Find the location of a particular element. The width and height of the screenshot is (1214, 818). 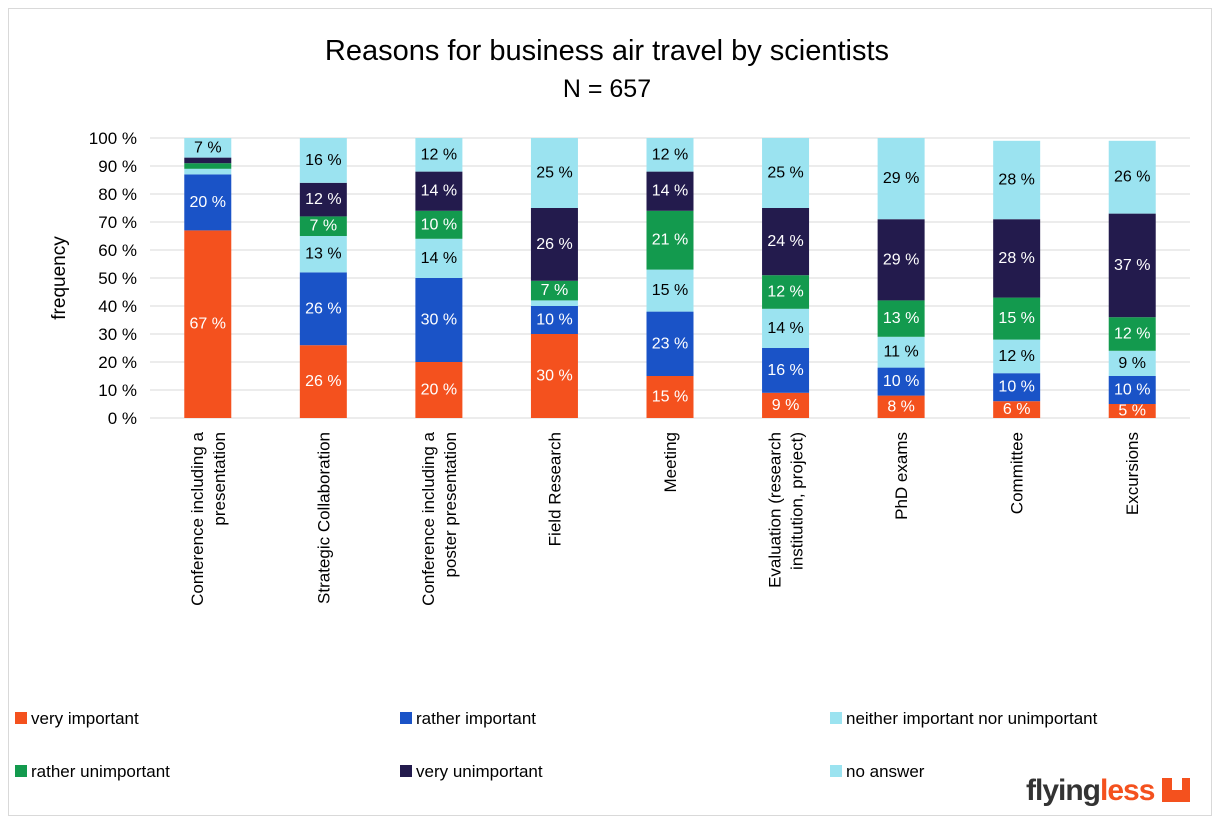

x-category-label: Field Research is located at coordinates (554, 489).